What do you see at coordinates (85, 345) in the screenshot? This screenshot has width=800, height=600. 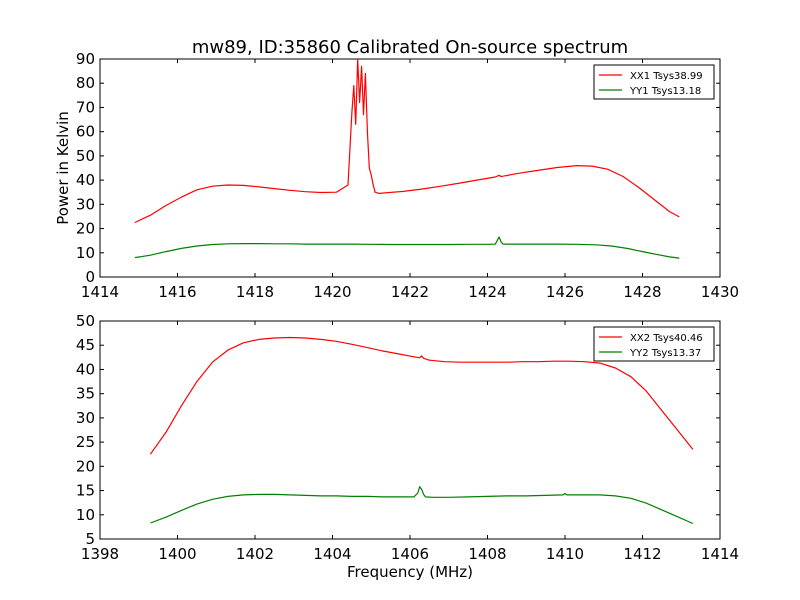 I see `y-tick-label: 45` at bounding box center [85, 345].